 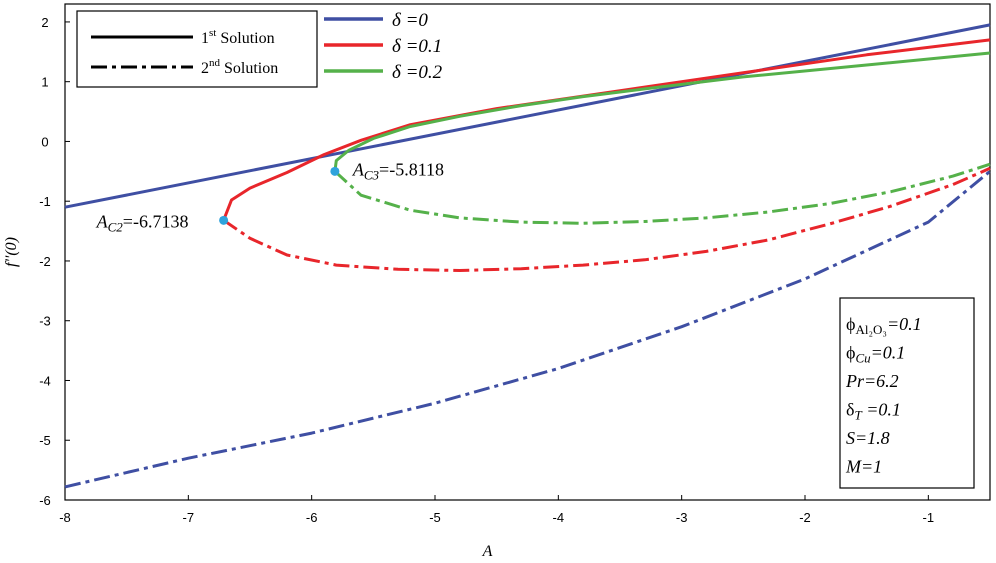 What do you see at coordinates (372, 174) in the screenshot?
I see `critical-point-label-sub: C3` at bounding box center [372, 174].